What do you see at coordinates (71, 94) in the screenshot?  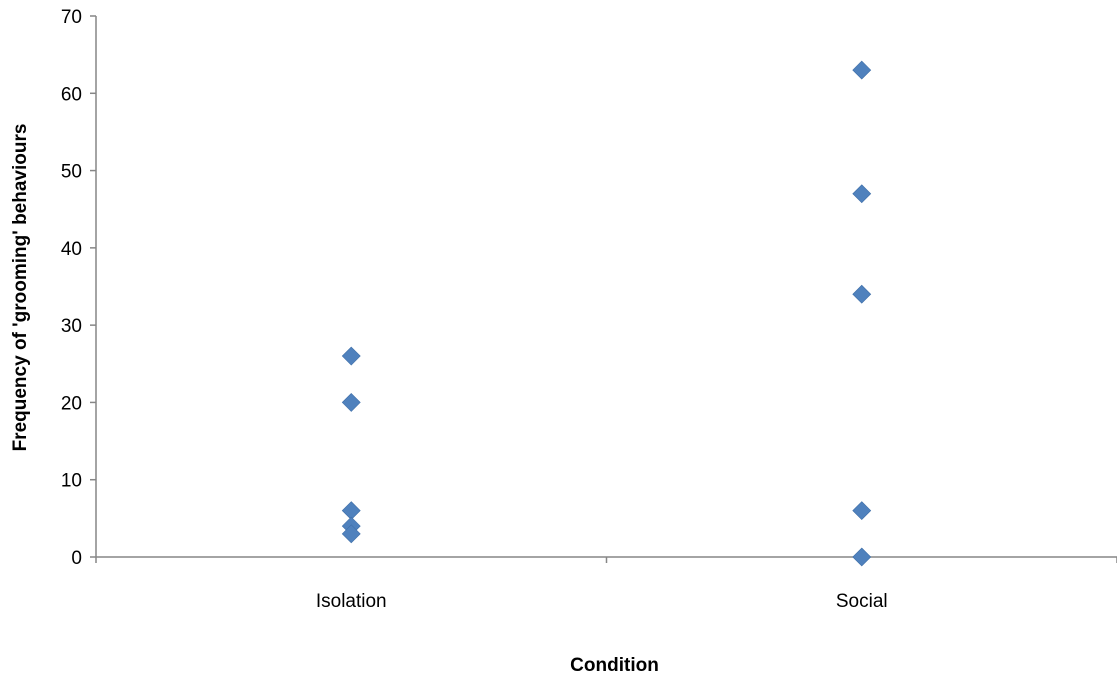 I see `y-tick-label: 60` at bounding box center [71, 94].